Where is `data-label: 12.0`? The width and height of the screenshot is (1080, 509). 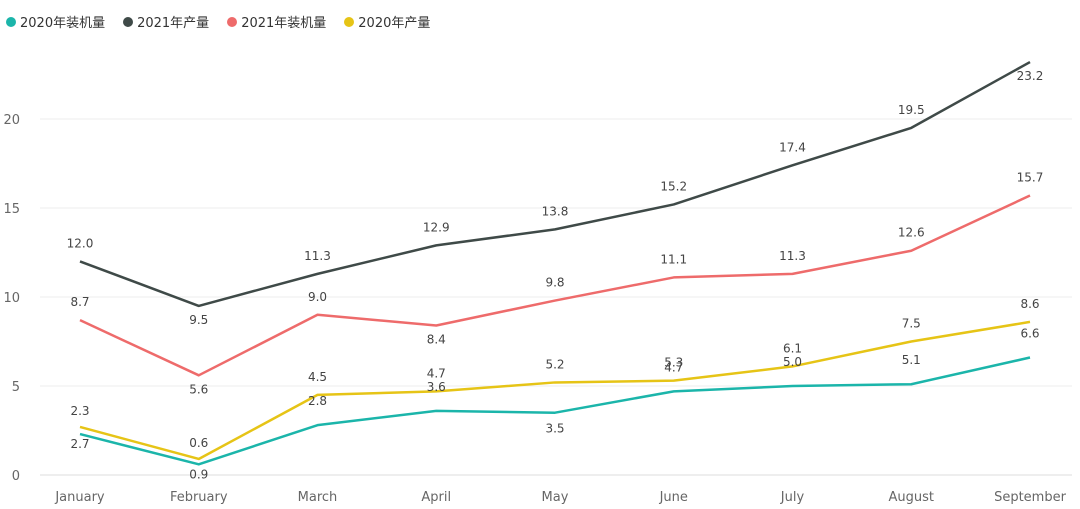 data-label: 12.0 is located at coordinates (80, 243).